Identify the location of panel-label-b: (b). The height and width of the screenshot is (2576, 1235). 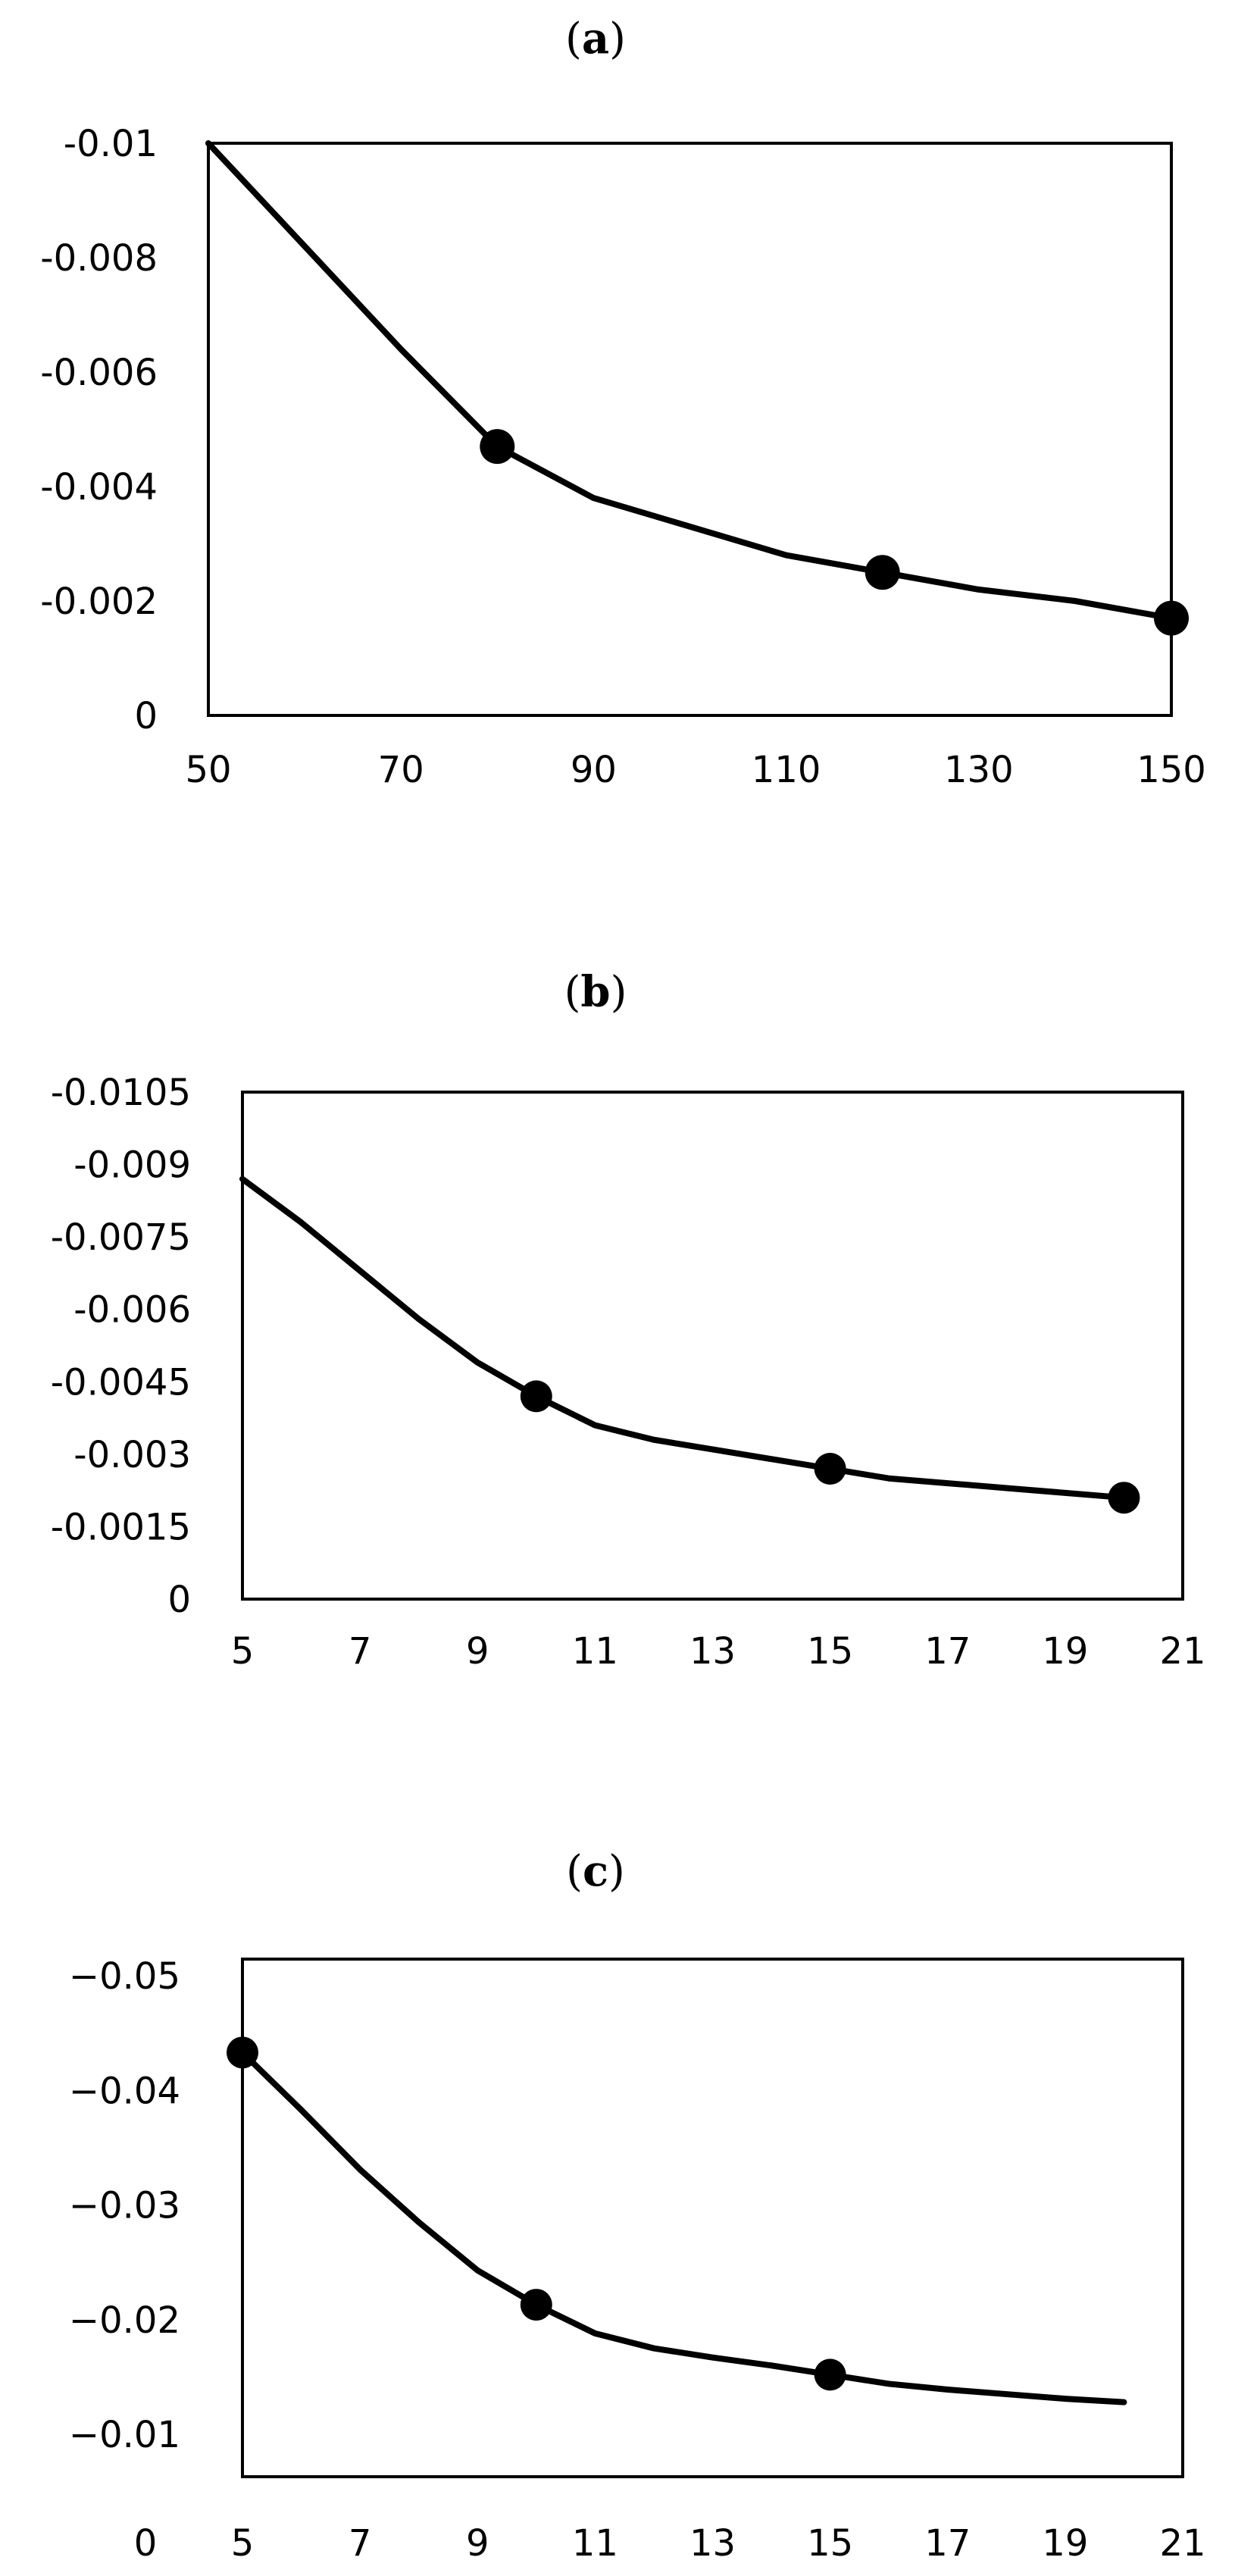
(595, 992).